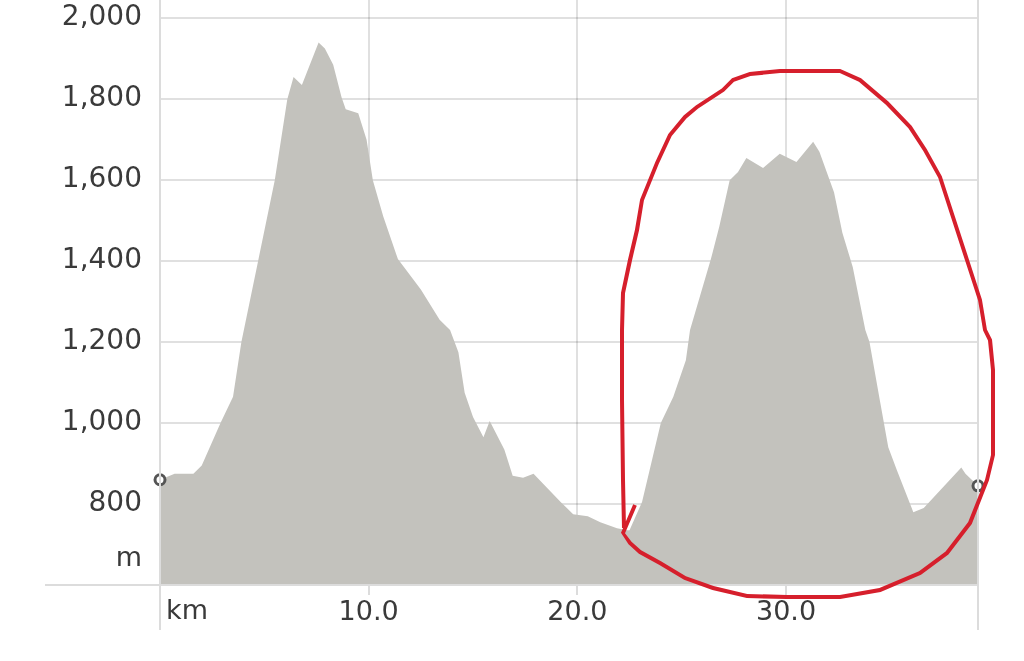  I want to click on y-tick-label: 800, so click(115, 502).